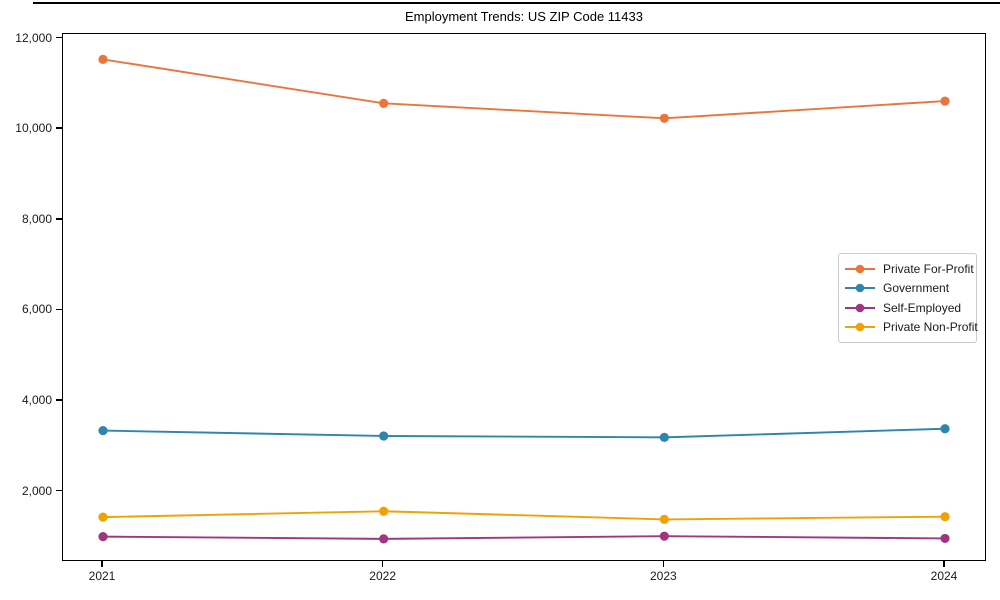 This screenshot has height=600, width=1000. What do you see at coordinates (524, 515) in the screenshot?
I see `series-line-private-non-profit` at bounding box center [524, 515].